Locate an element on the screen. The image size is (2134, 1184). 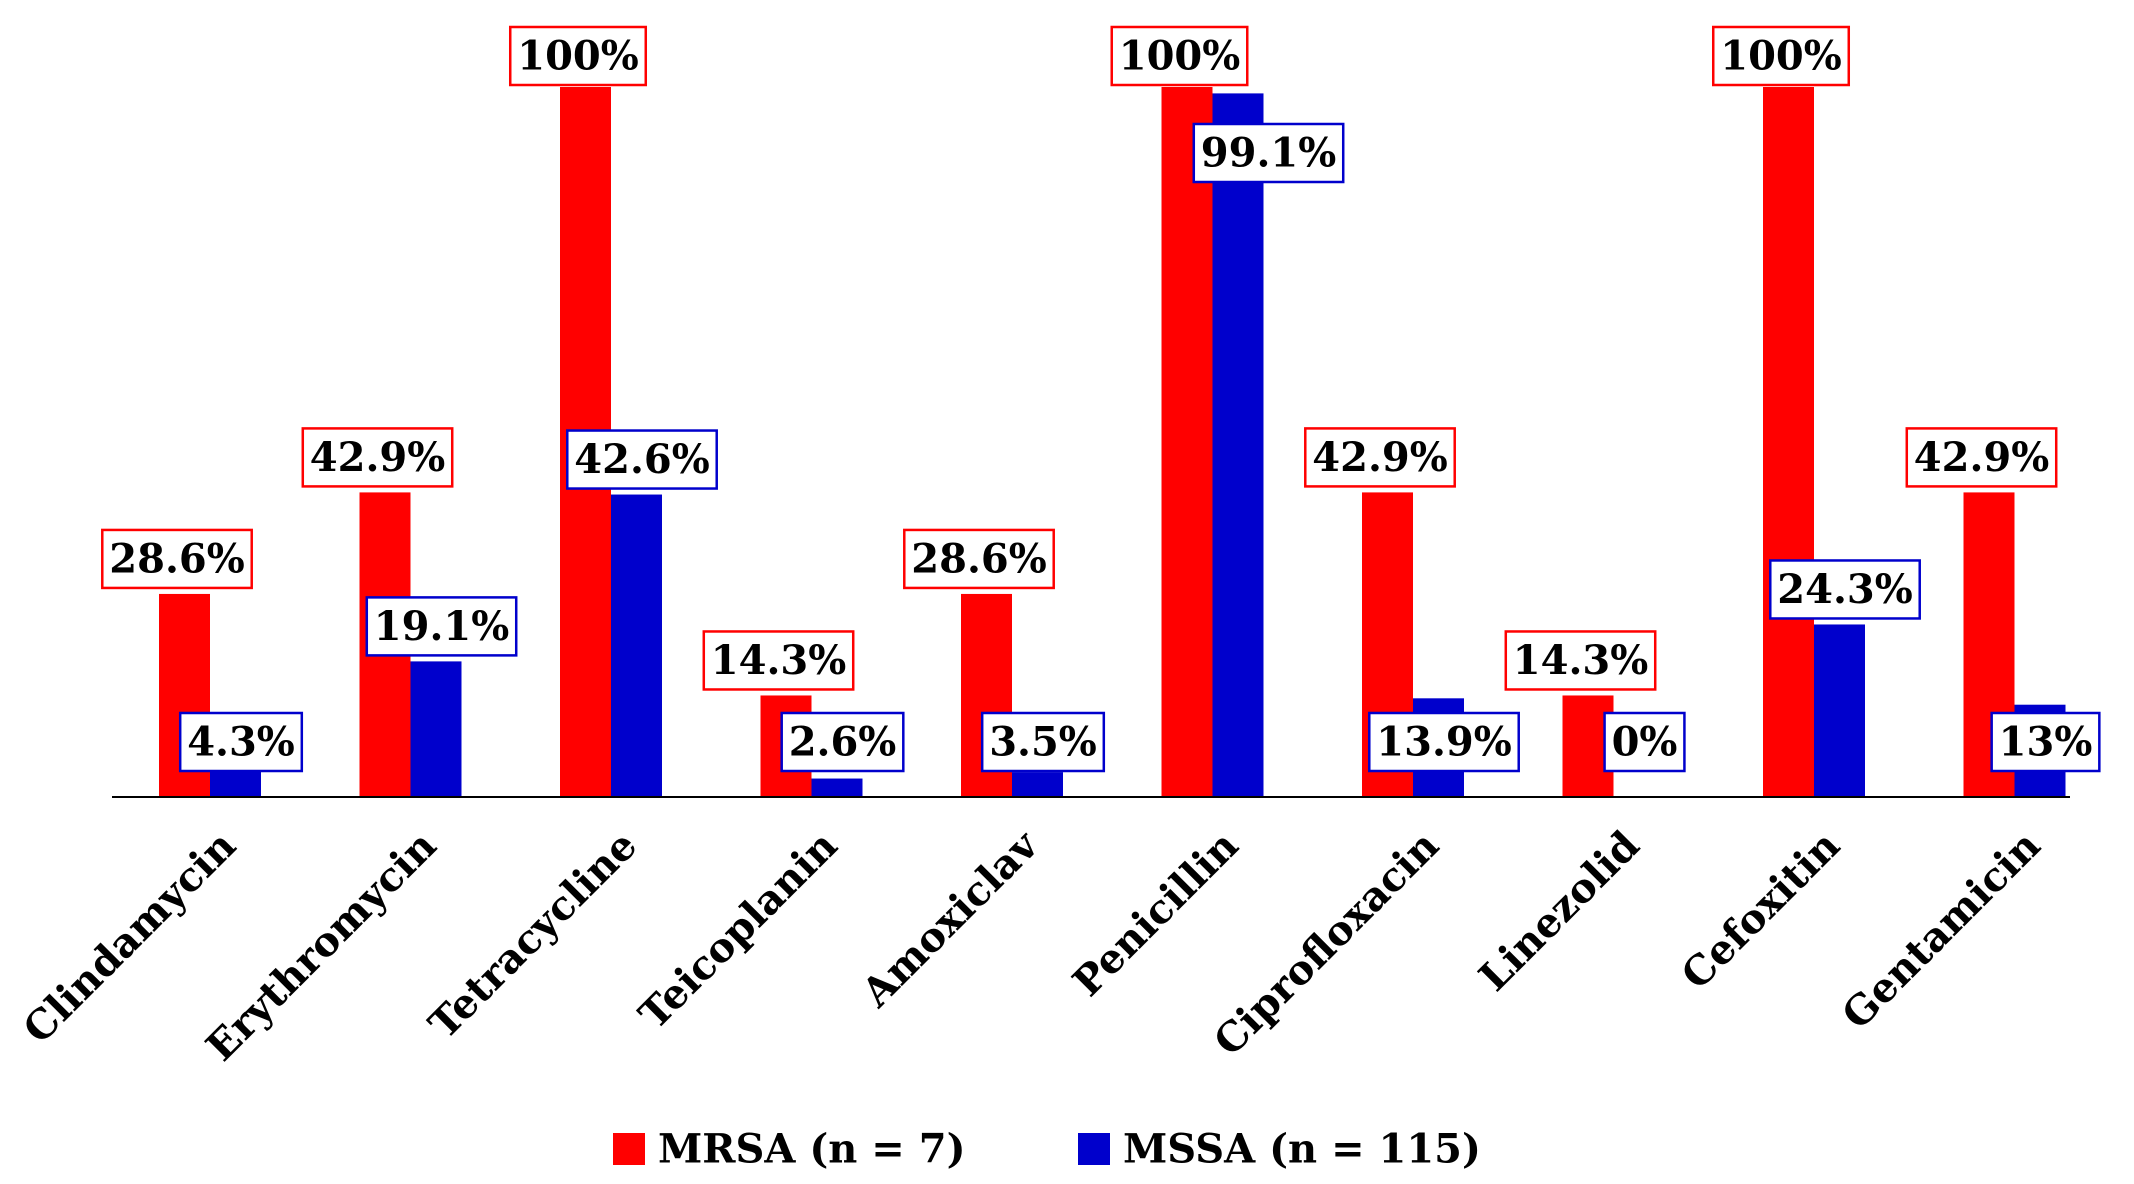
label-mrsa-amoxiclav: 28.6% is located at coordinates (979, 559).